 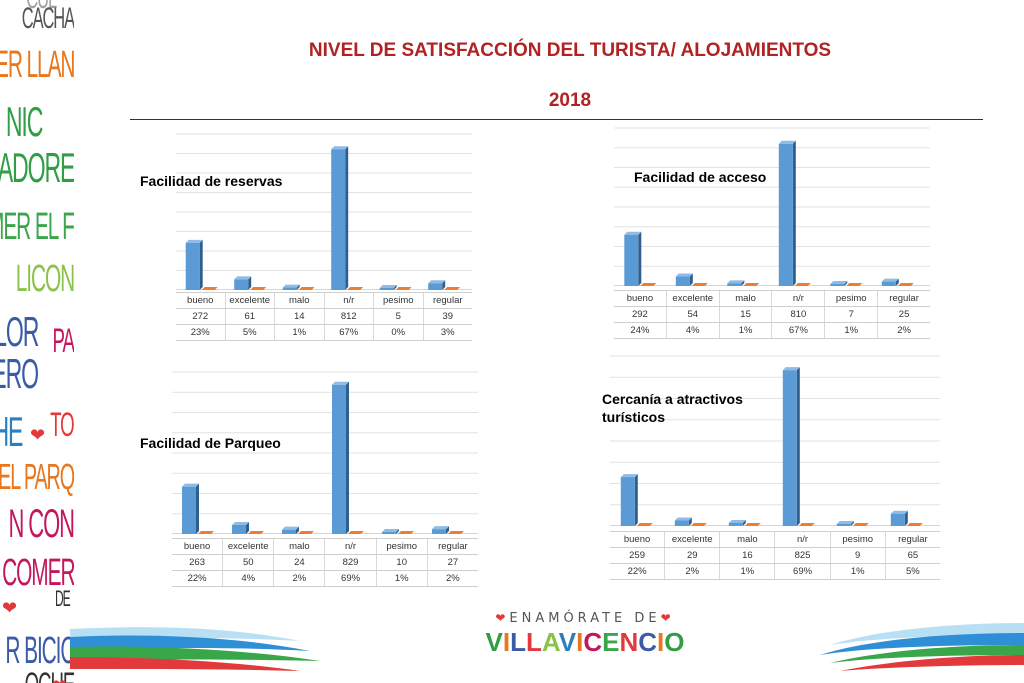 I want to click on percentage-label: 4%, so click(x=692, y=330).